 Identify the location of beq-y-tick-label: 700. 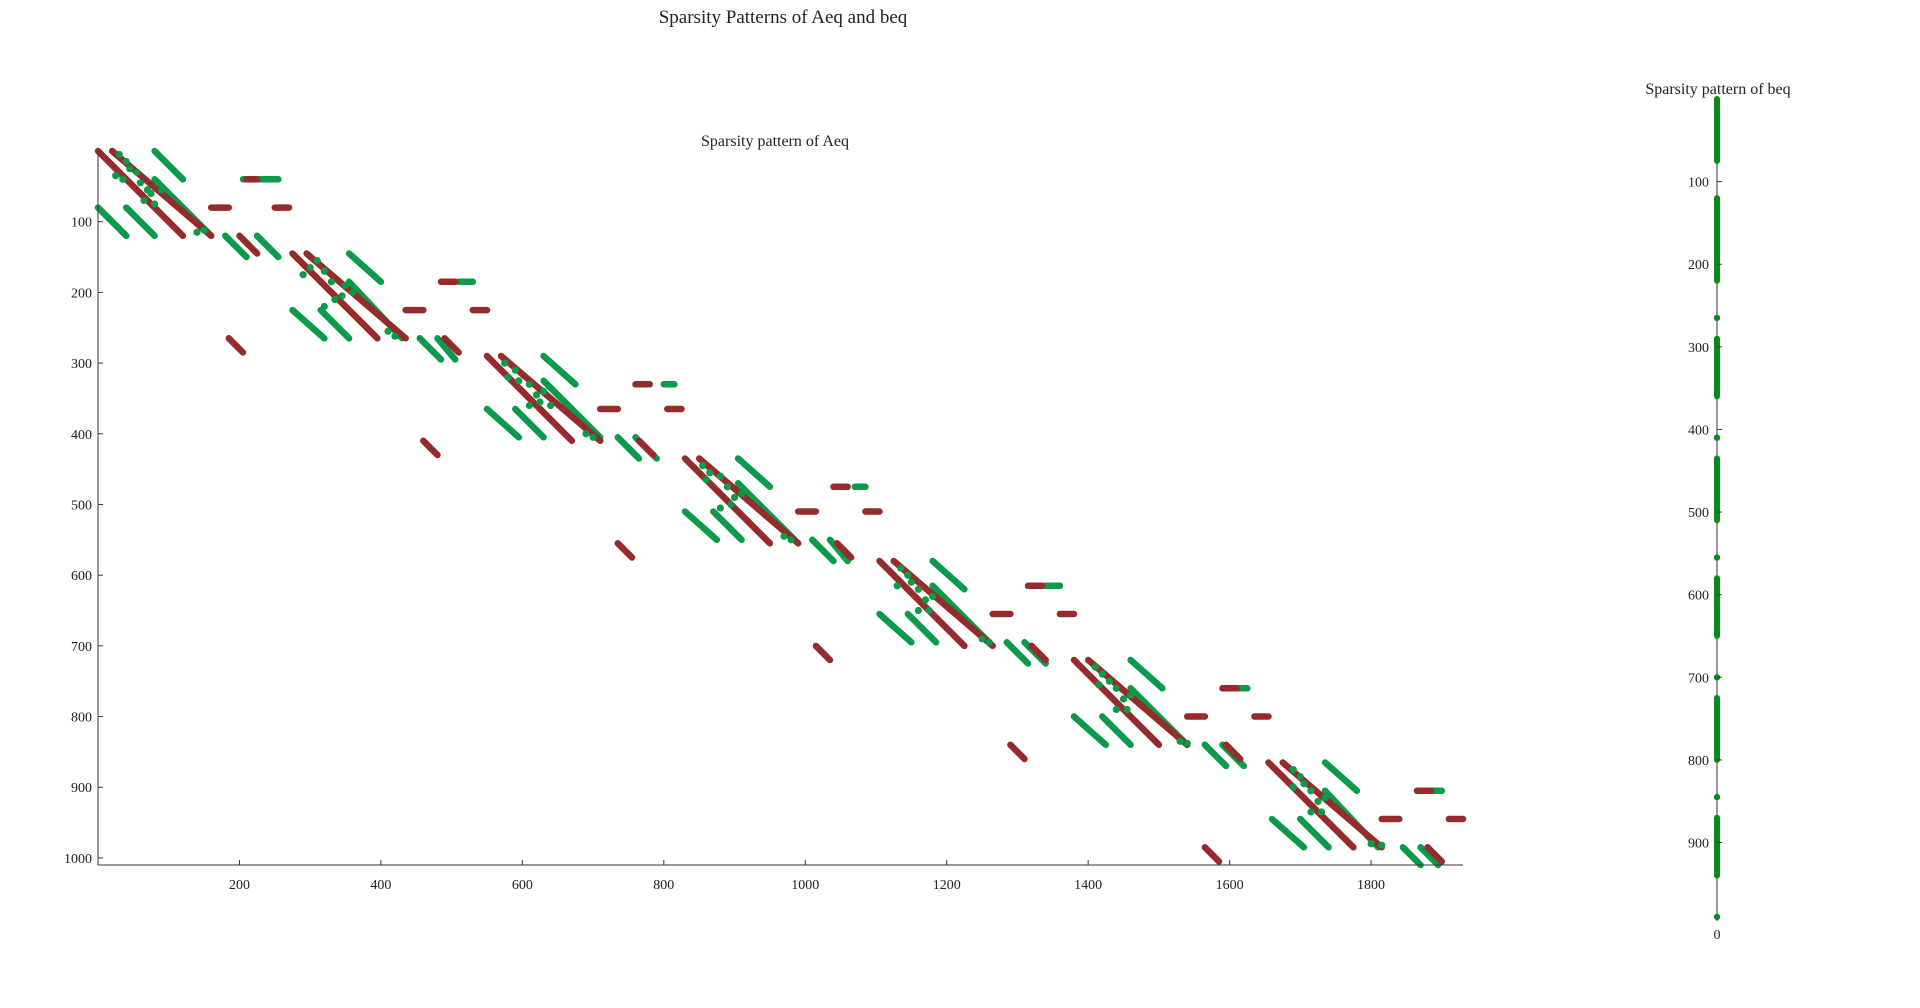
(1698, 678).